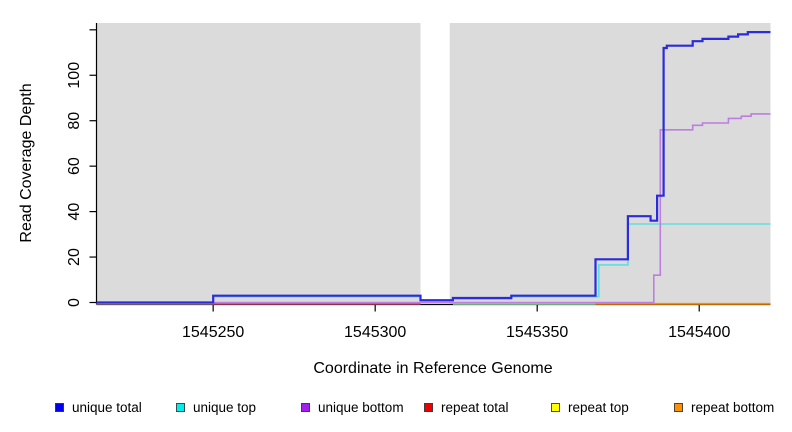 The width and height of the screenshot is (792, 432). I want to click on legend-label: unique bottom, so click(361, 407).